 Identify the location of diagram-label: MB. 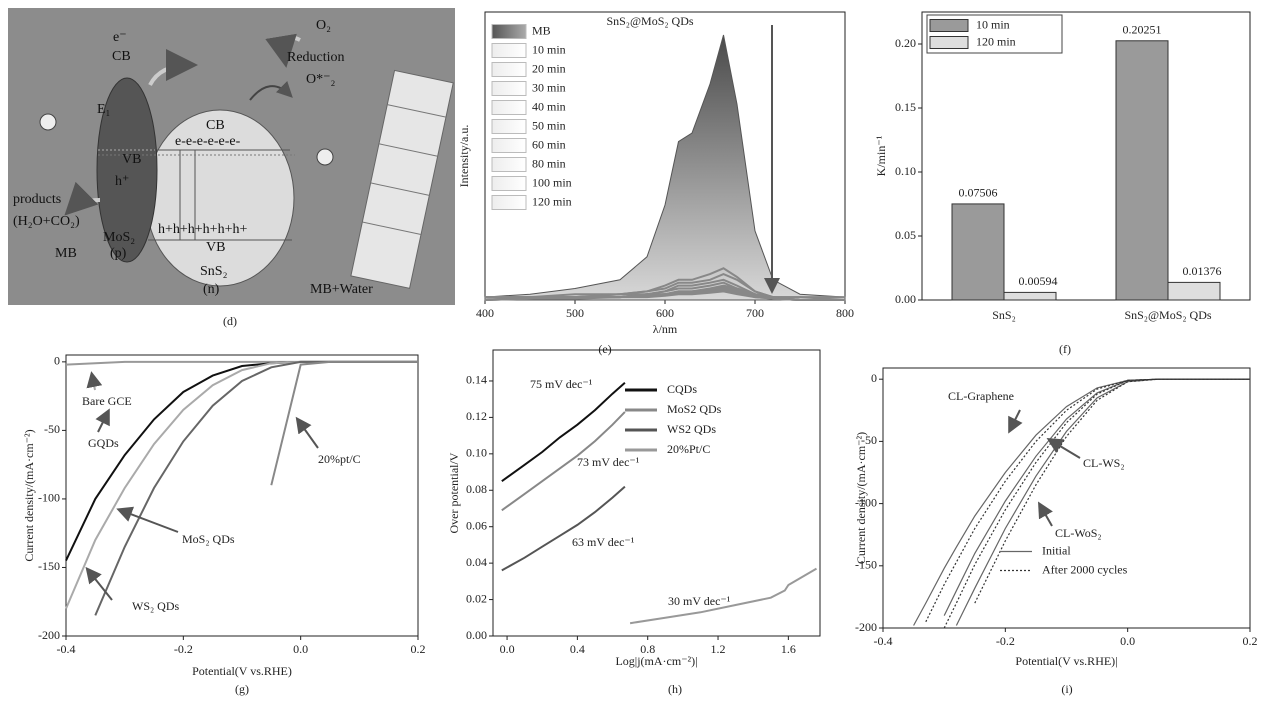
(66, 253).